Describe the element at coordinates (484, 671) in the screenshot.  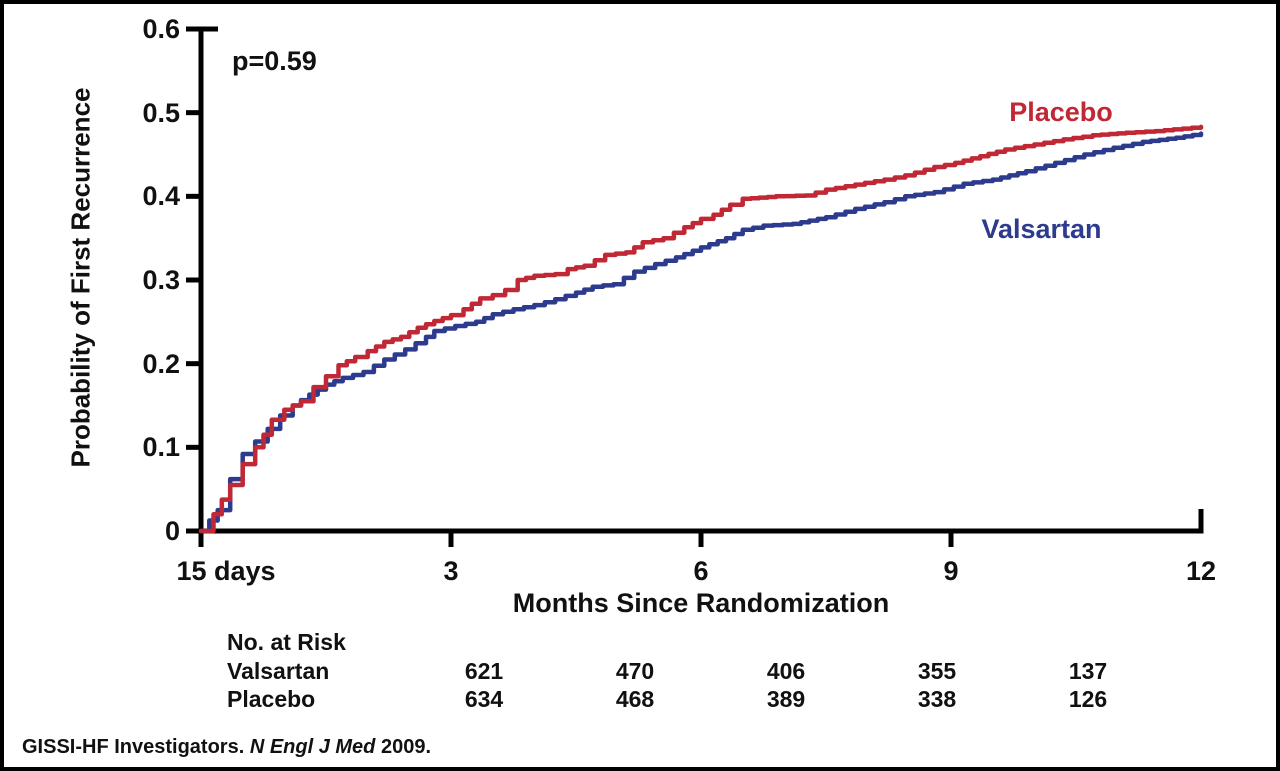
I see `risk-value: 621` at that location.